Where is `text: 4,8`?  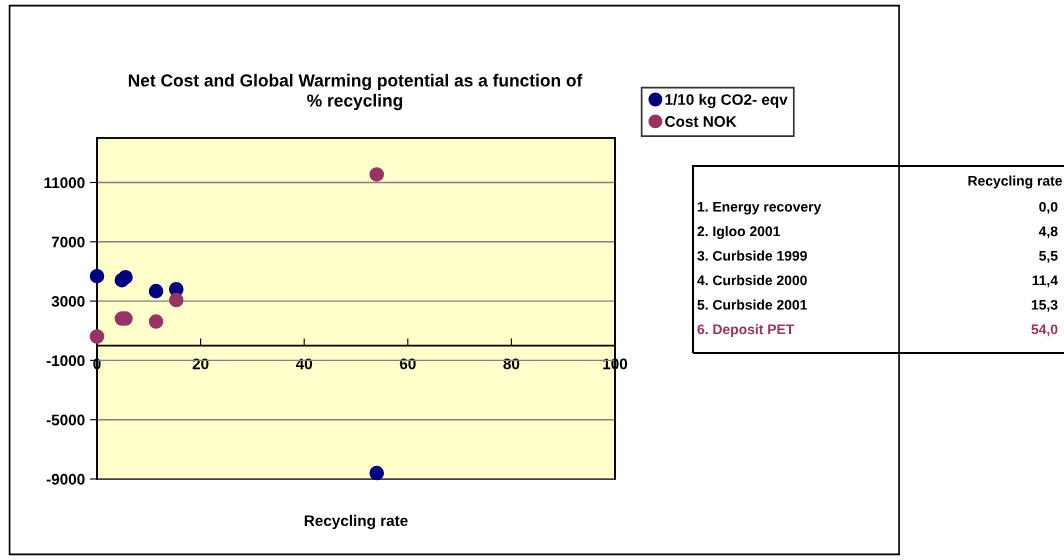
text: 4,8 is located at coordinates (1048, 232).